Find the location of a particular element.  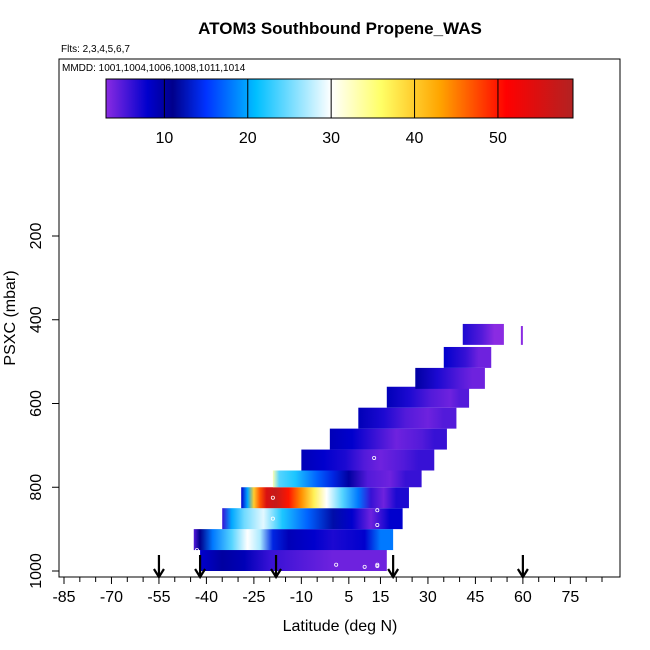

x-tick-label: -70 is located at coordinates (111, 597).